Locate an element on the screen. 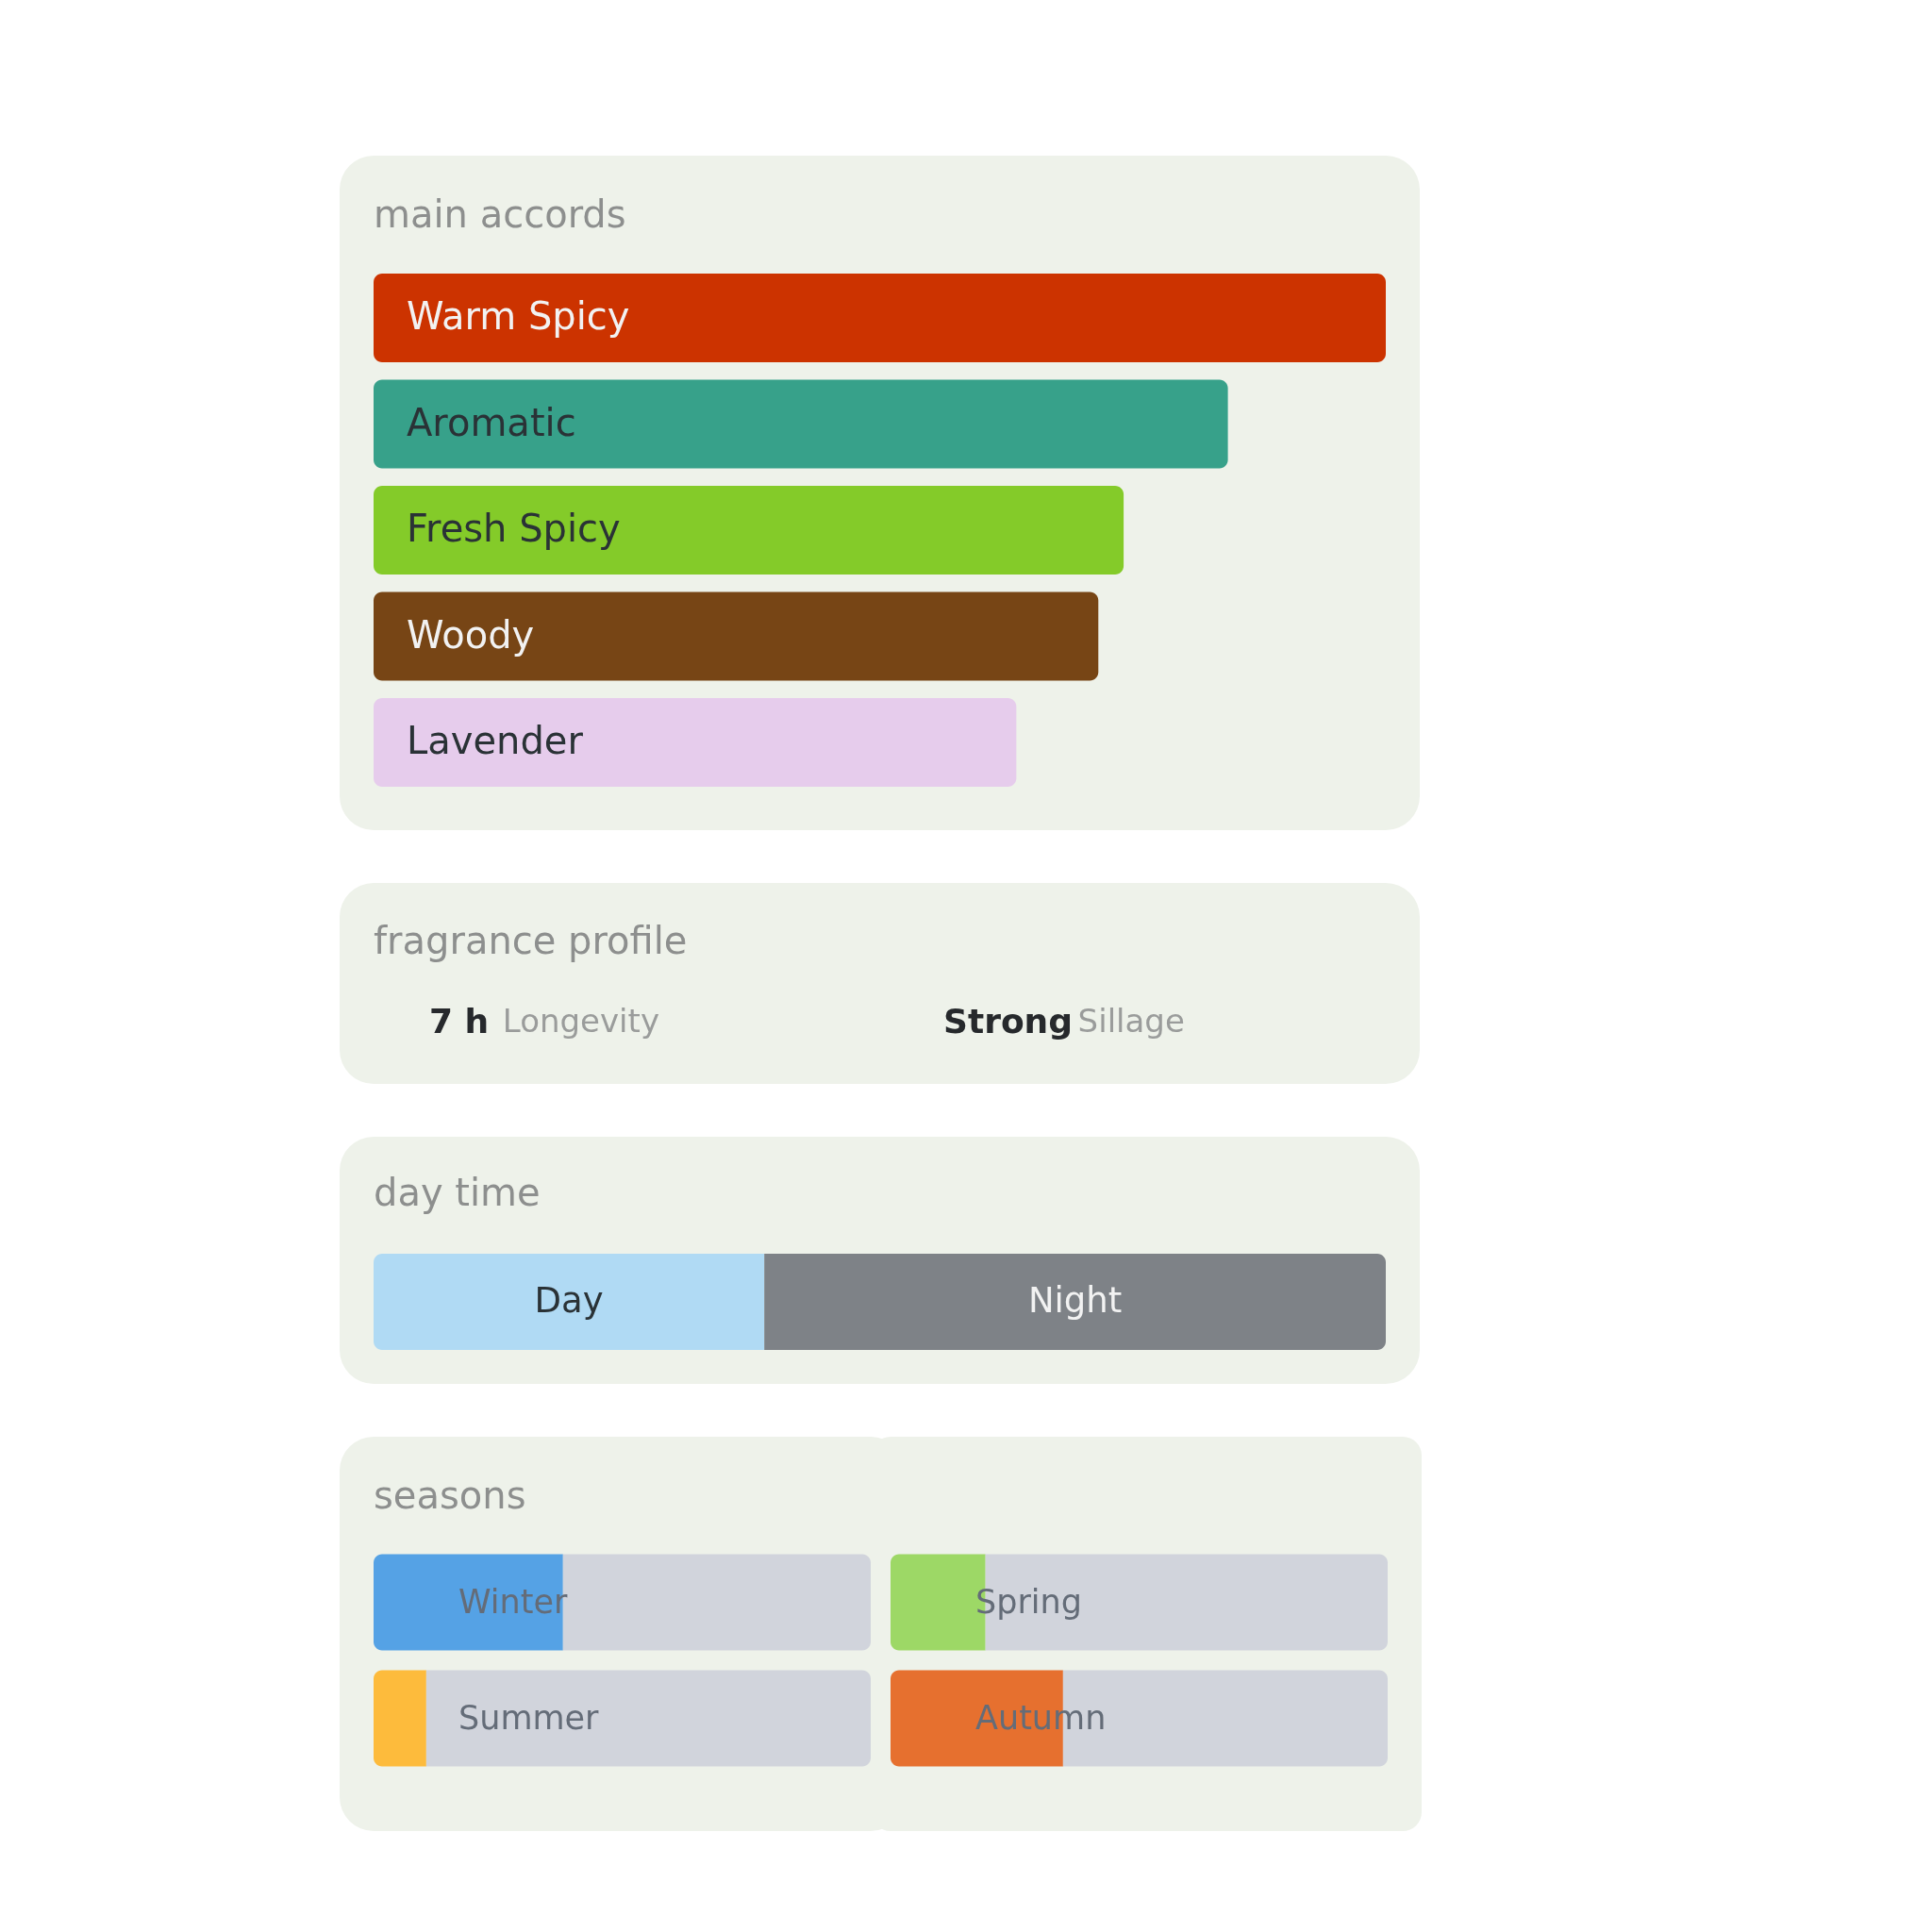 This screenshot has width=1932, height=1932. y-tick-label: Lavender is located at coordinates (496, 741).